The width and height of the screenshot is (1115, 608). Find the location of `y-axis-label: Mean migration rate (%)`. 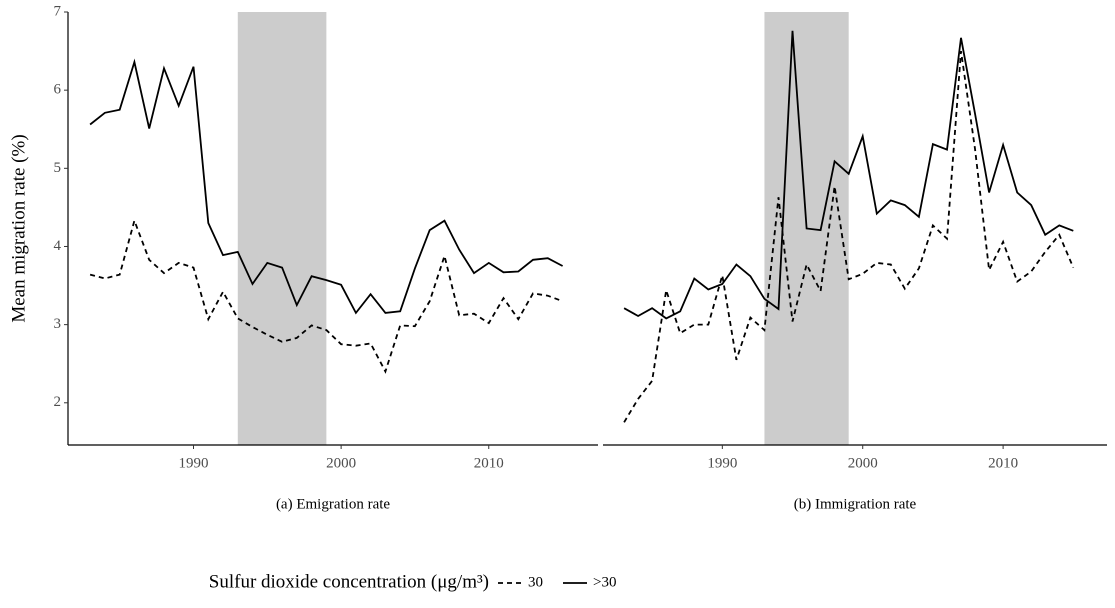

y-axis-label: Mean migration rate (%) is located at coordinates (18, 228).